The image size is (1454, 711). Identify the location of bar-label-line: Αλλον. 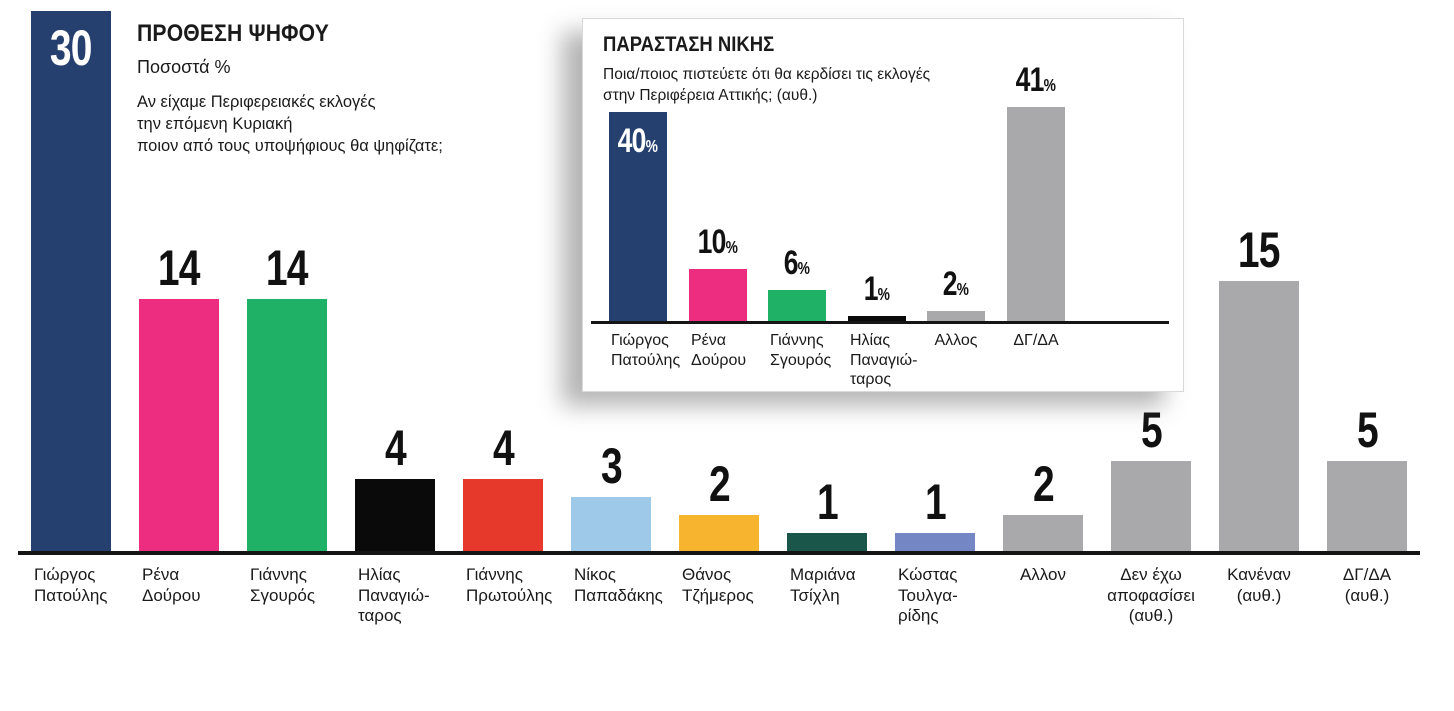
(1043, 574).